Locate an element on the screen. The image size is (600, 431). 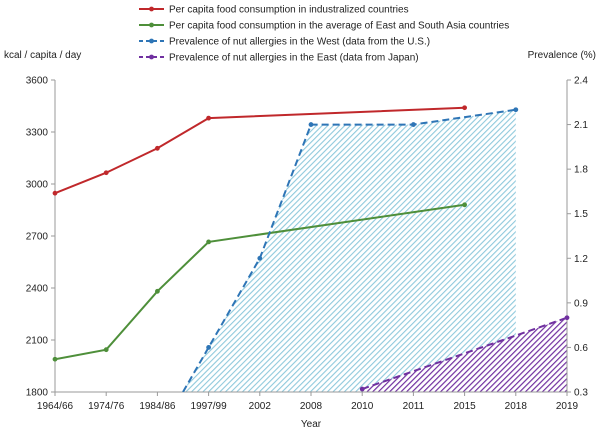
y-right-tick-label: 0.9 is located at coordinates (581, 303).